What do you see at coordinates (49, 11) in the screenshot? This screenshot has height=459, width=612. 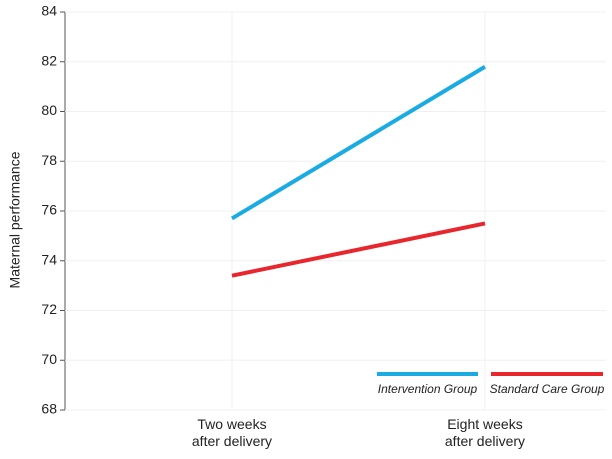 I see `y-tick-label: 84` at bounding box center [49, 11].